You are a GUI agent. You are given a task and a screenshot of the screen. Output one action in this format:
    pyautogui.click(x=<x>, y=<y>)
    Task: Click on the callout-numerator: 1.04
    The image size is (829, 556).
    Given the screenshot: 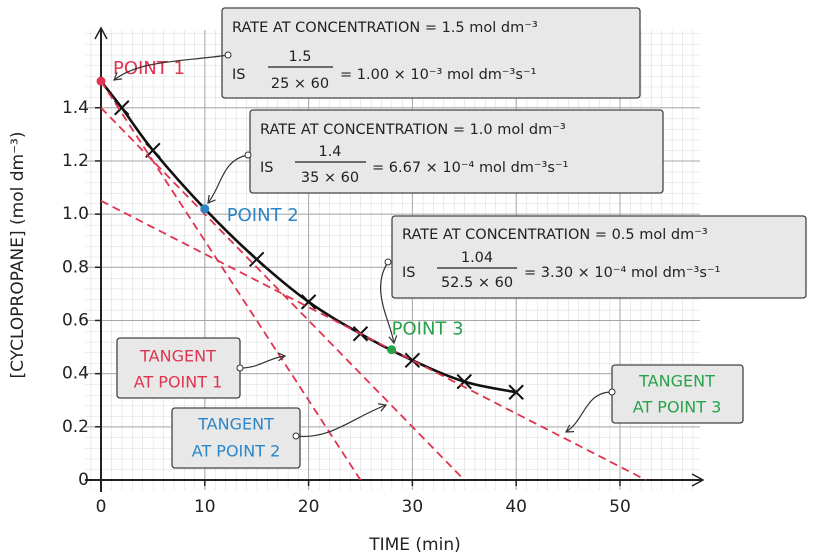 What is the action you would take?
    pyautogui.click(x=477, y=258)
    